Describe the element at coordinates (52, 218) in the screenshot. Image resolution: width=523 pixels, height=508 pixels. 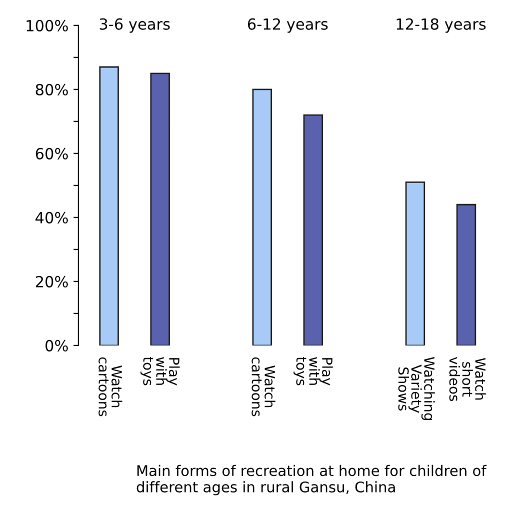
I see `y-tick-label: 40%` at that location.